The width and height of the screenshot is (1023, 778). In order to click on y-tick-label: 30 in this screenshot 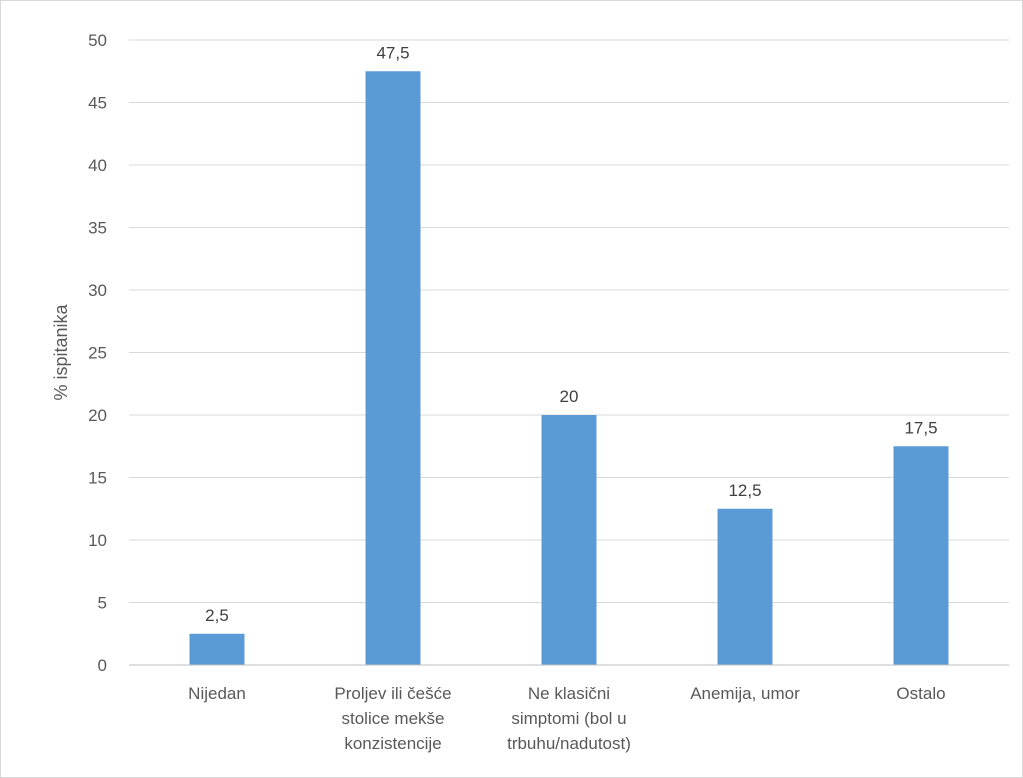, I will do `click(97, 290)`.